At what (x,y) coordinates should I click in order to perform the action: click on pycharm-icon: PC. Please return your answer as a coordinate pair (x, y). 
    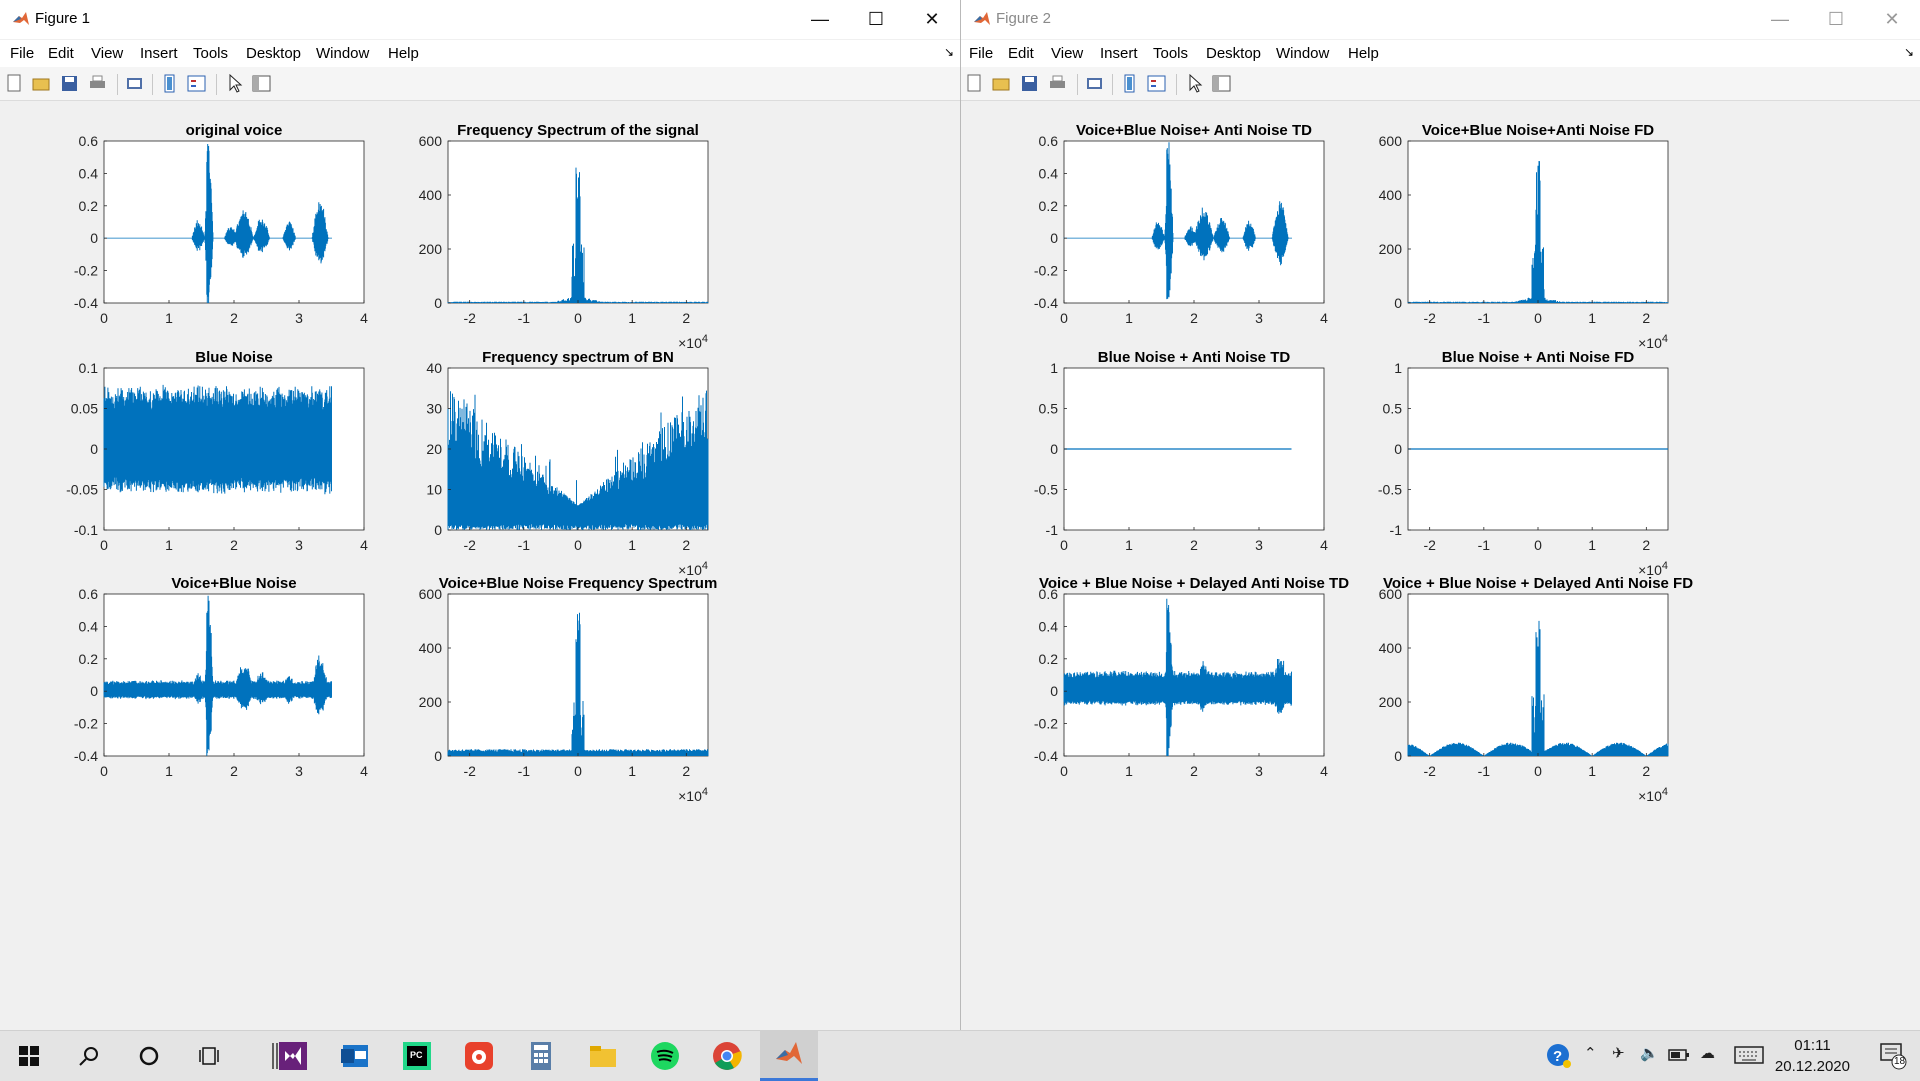
    Looking at the image, I should click on (417, 1056).